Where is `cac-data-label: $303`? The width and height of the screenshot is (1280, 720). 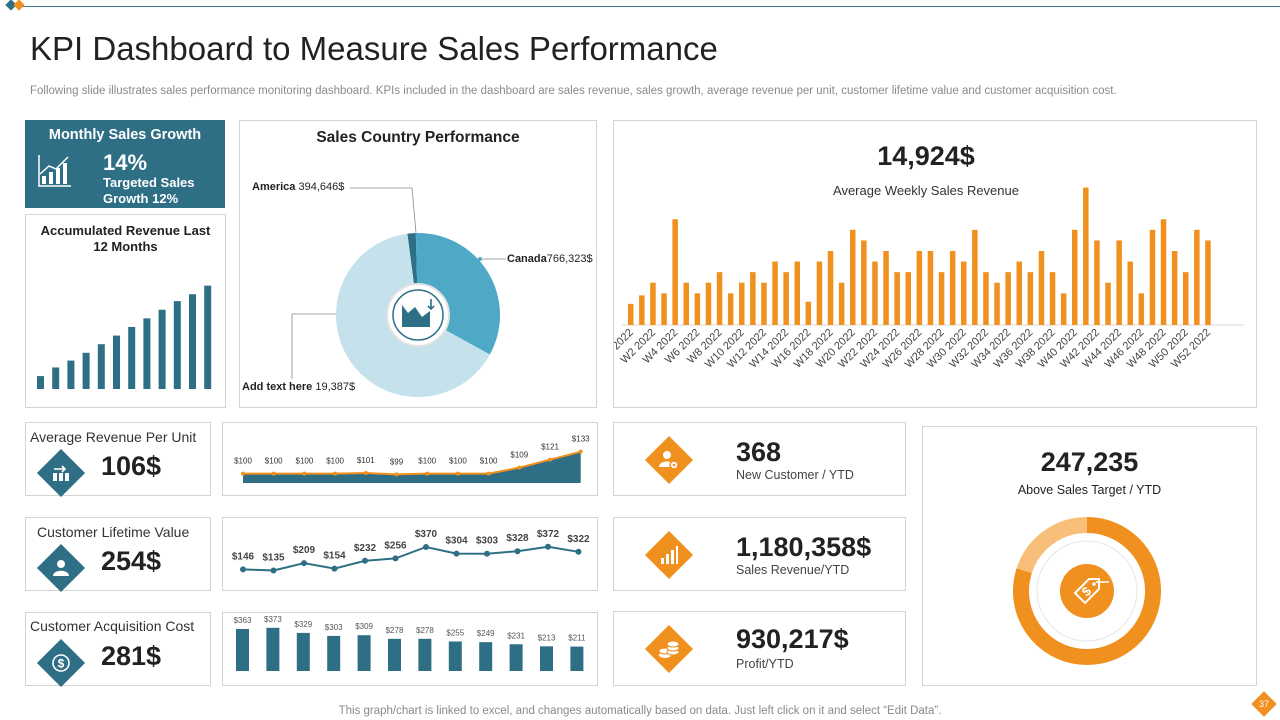 cac-data-label: $303 is located at coordinates (334, 627).